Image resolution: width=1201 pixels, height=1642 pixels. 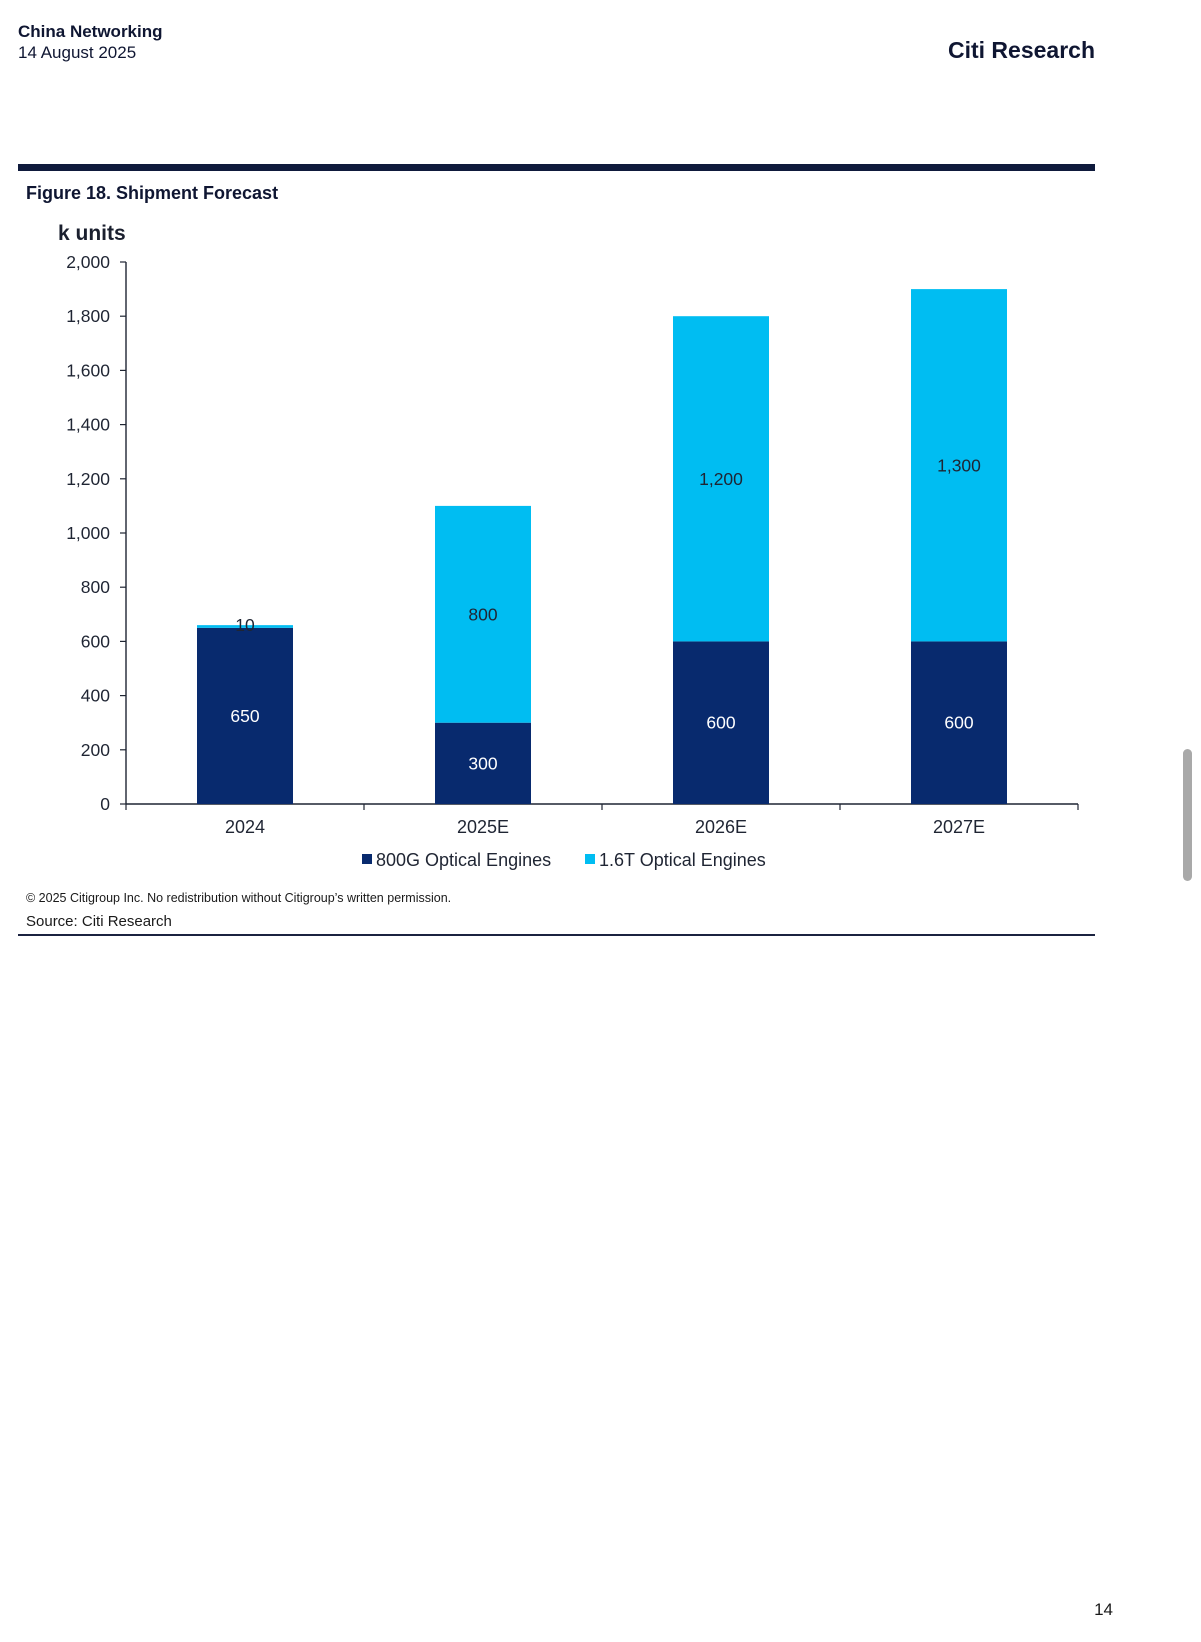 What do you see at coordinates (721, 827) in the screenshot?
I see `x-category-label: 2026E` at bounding box center [721, 827].